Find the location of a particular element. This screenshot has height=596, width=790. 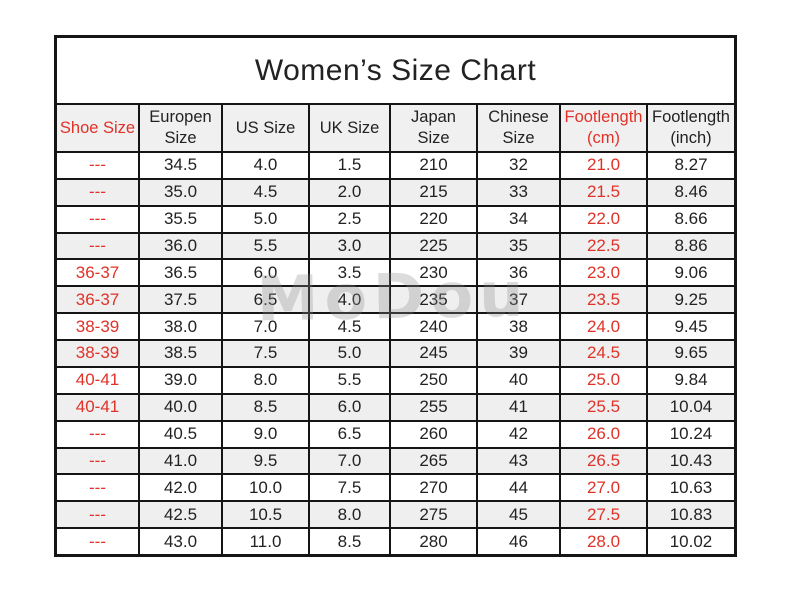

table-cell: 8.0 is located at coordinates (349, 515).